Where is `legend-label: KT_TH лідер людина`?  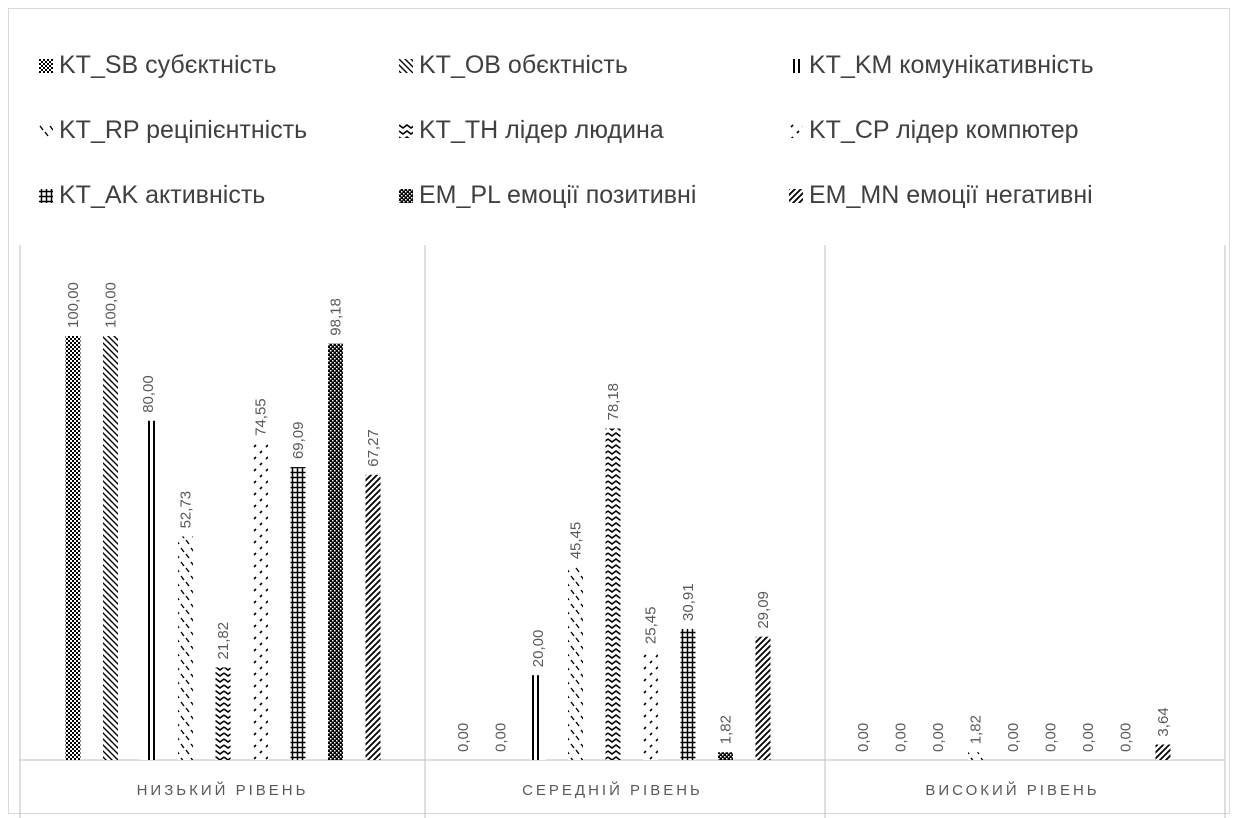 legend-label: KT_TH лідер людина is located at coordinates (541, 130).